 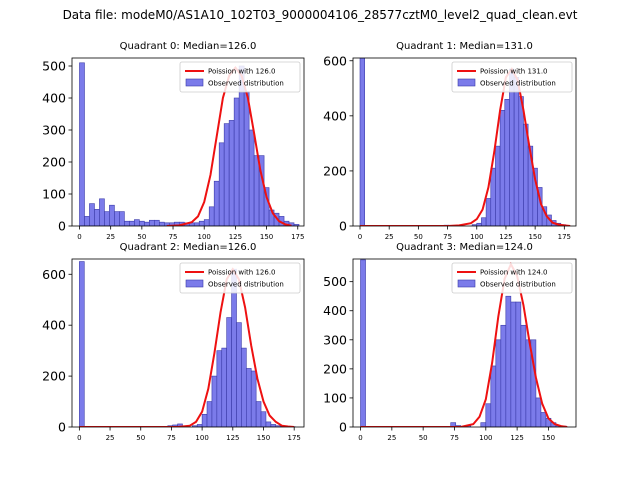 I want to click on y-tick-label: 100, so click(x=54, y=194).